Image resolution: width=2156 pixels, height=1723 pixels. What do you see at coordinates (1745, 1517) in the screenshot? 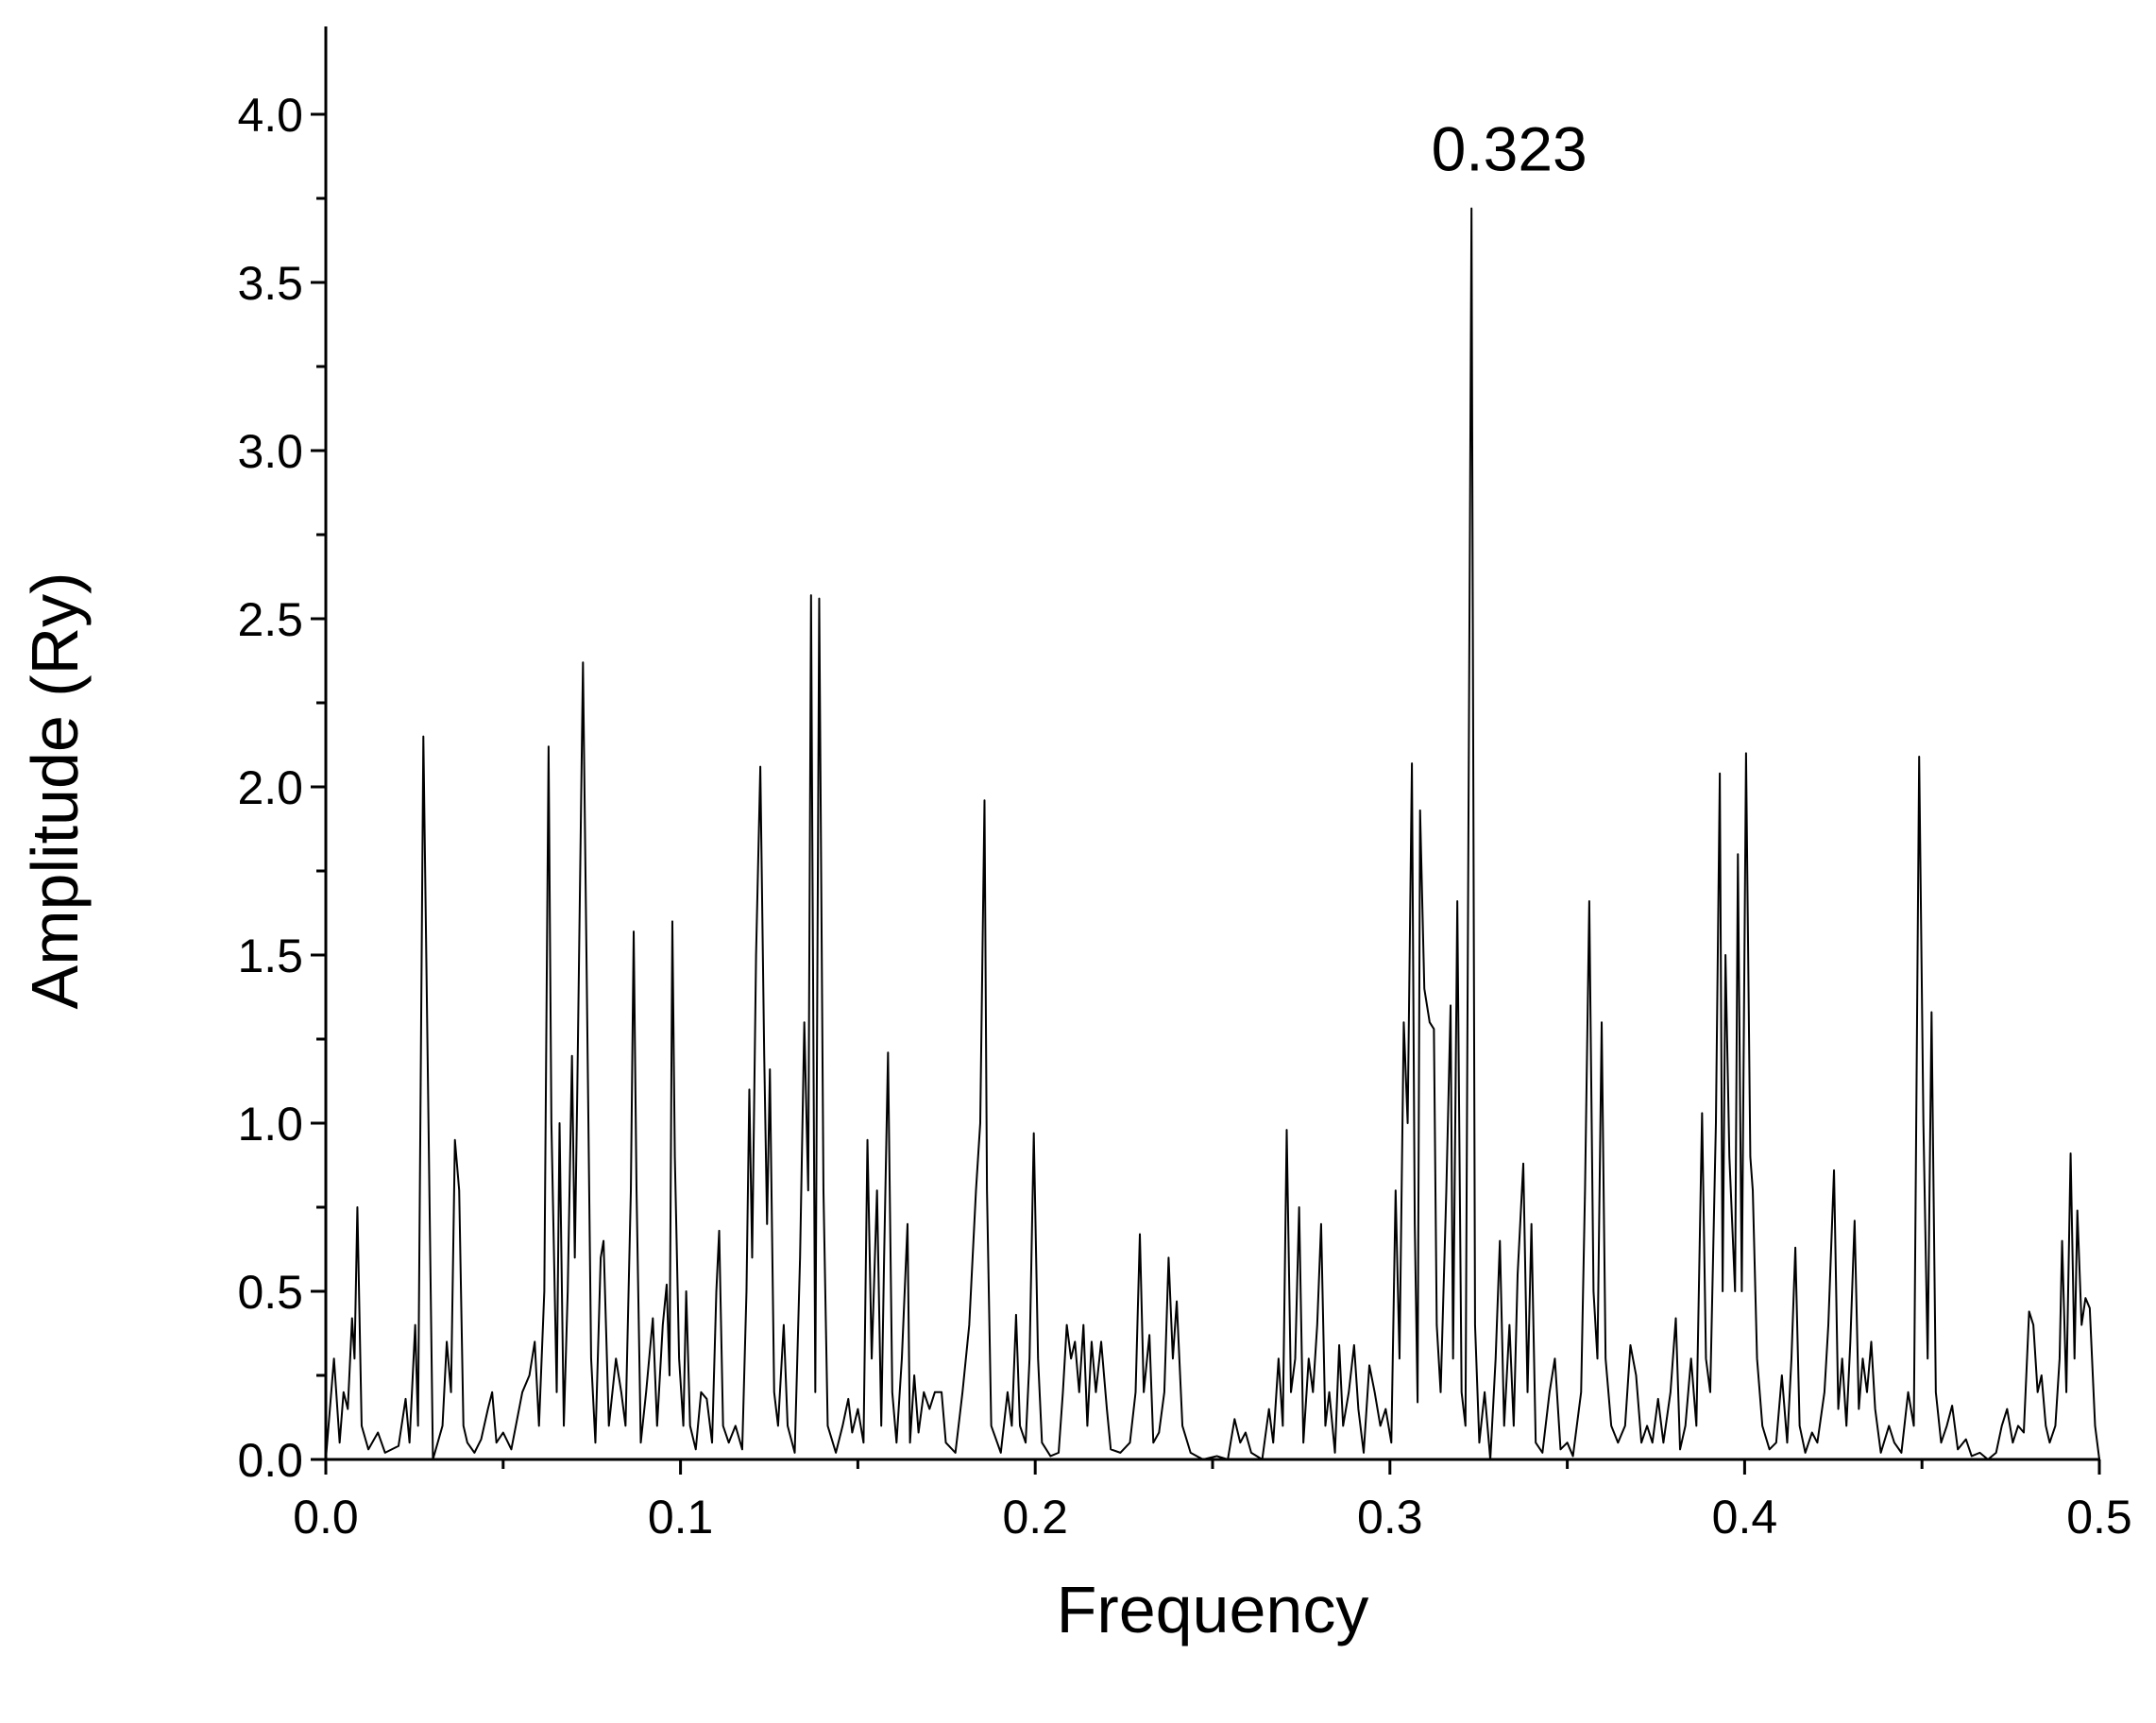
I see `x-tick-label: 0.4` at bounding box center [1745, 1517].